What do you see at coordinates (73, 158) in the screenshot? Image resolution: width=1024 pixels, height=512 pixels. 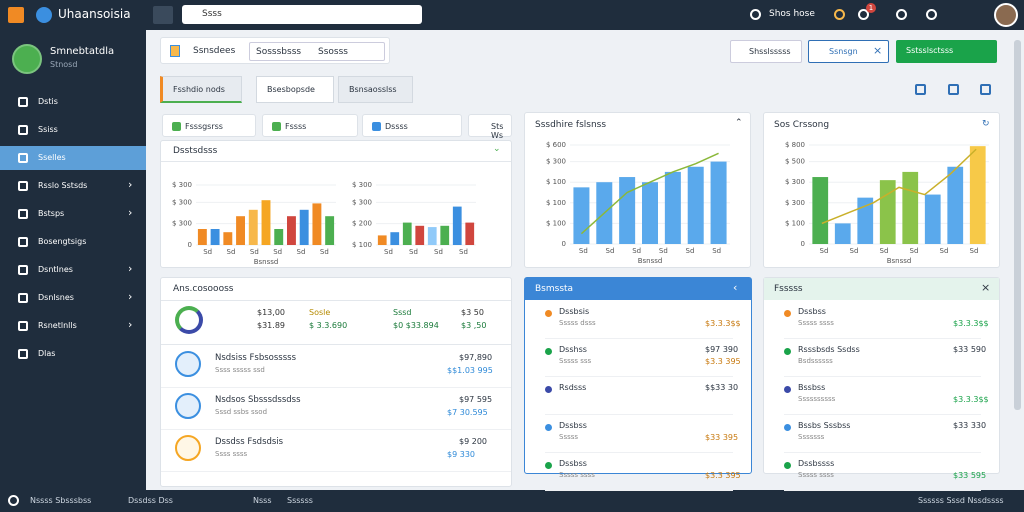 I see `menu-item: Sselles` at bounding box center [73, 158].